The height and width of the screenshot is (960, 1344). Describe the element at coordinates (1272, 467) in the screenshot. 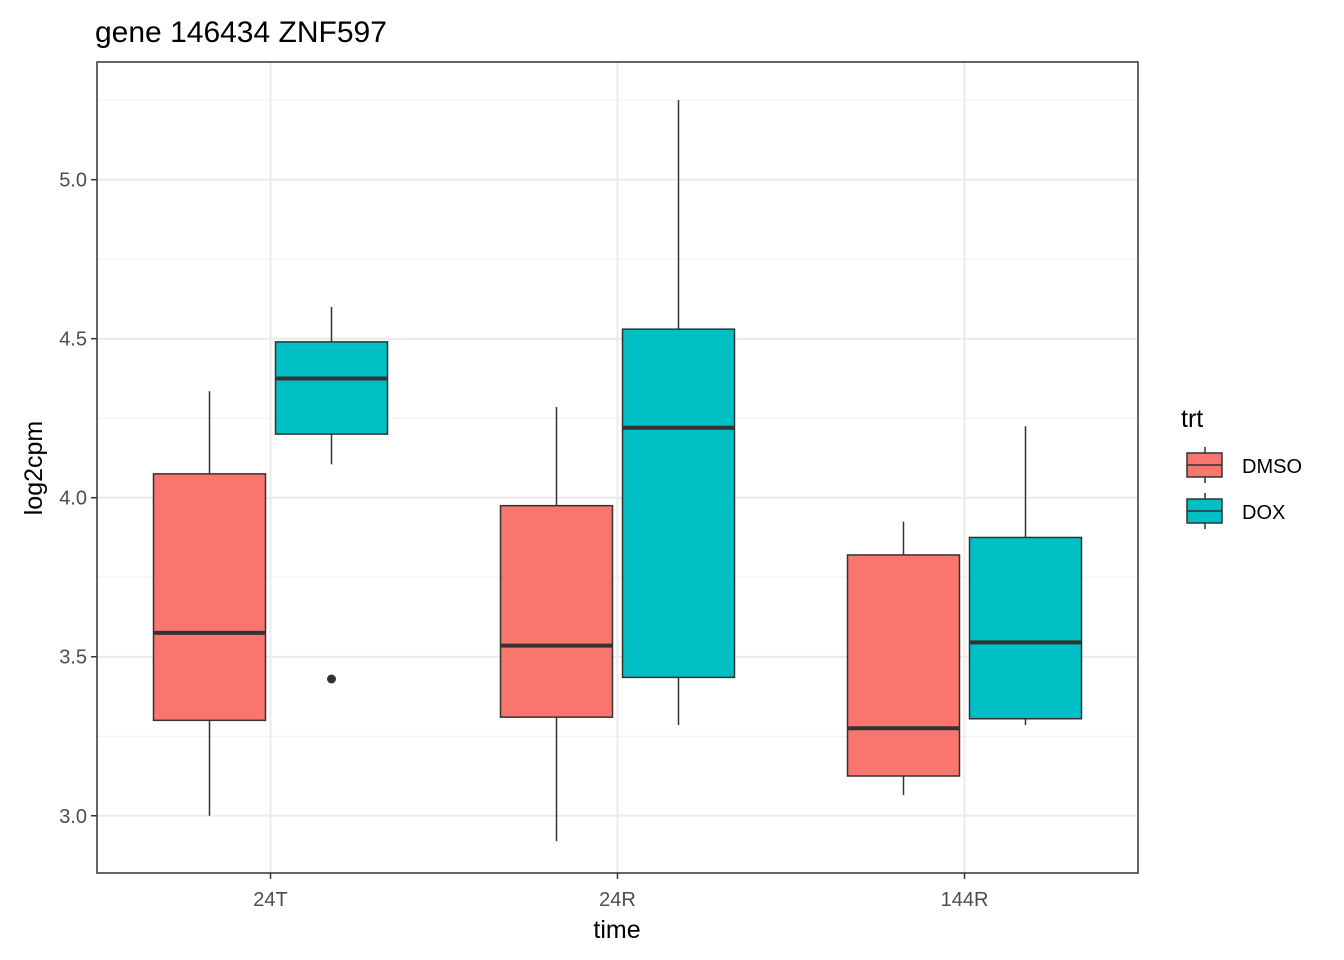

I see `legend-label-dmso: DMSO` at that location.